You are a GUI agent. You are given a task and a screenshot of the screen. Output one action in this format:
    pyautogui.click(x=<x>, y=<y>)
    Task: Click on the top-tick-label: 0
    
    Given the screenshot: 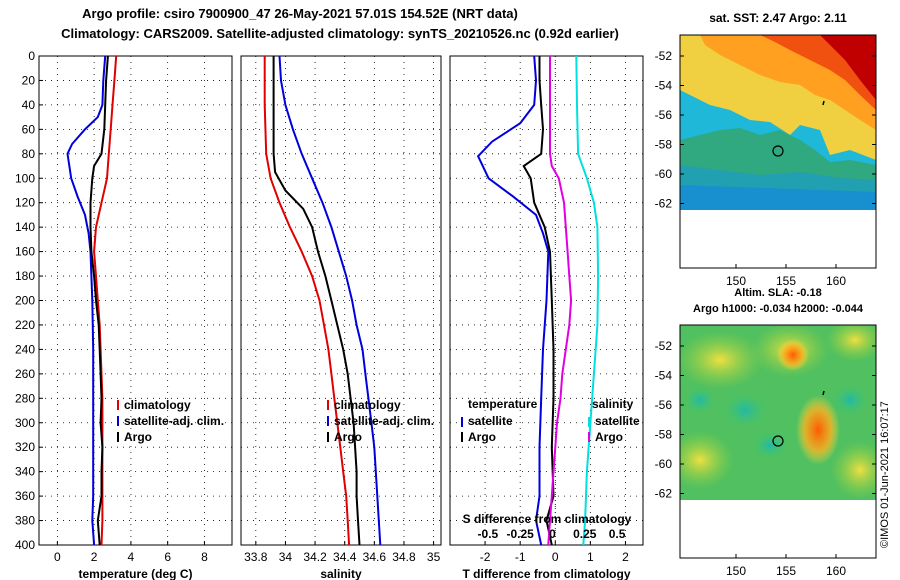 What is the action you would take?
    pyautogui.click(x=552, y=534)
    